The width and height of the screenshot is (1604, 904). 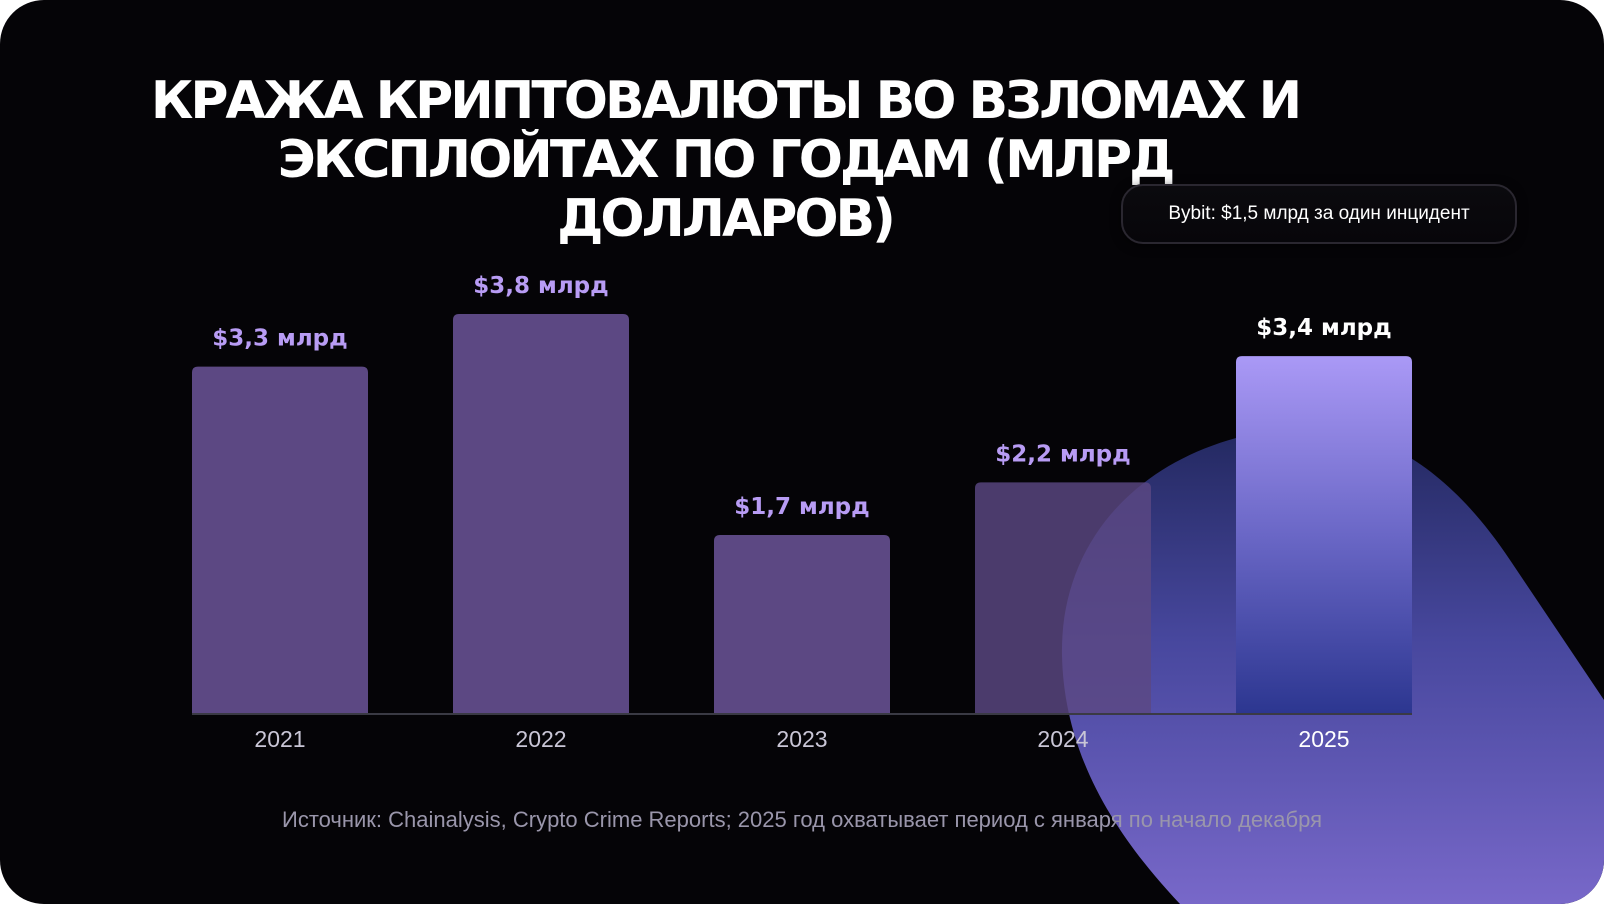 I want to click on x-tick-2022: 2022, so click(x=540, y=739).